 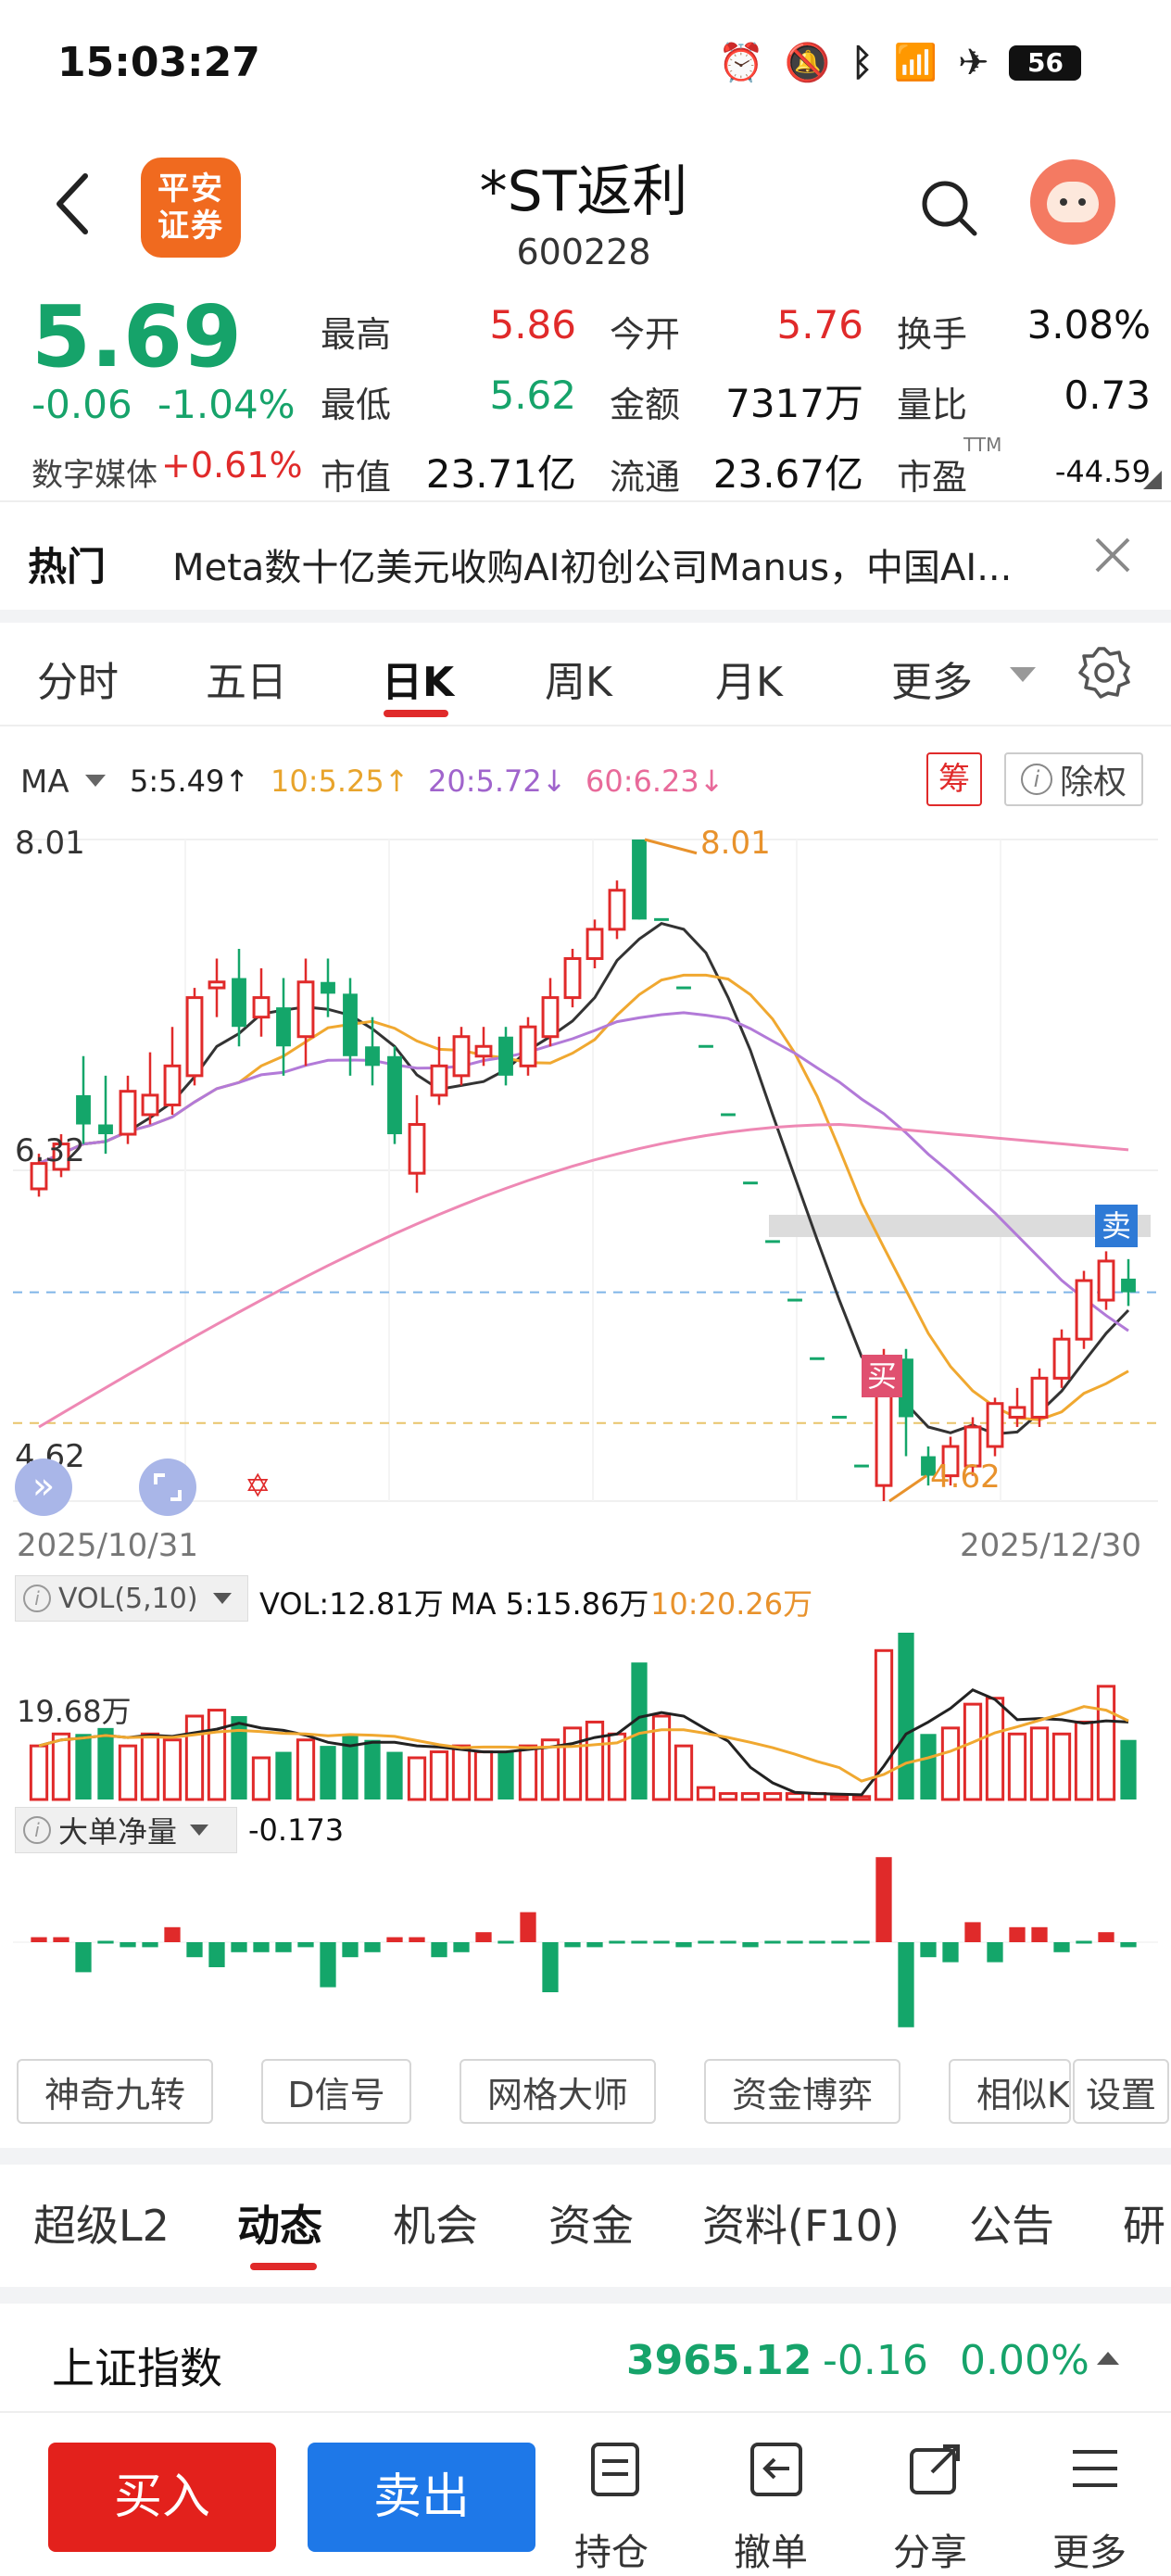 What do you see at coordinates (1072, 202) in the screenshot?
I see `assistant-avatar` at bounding box center [1072, 202].